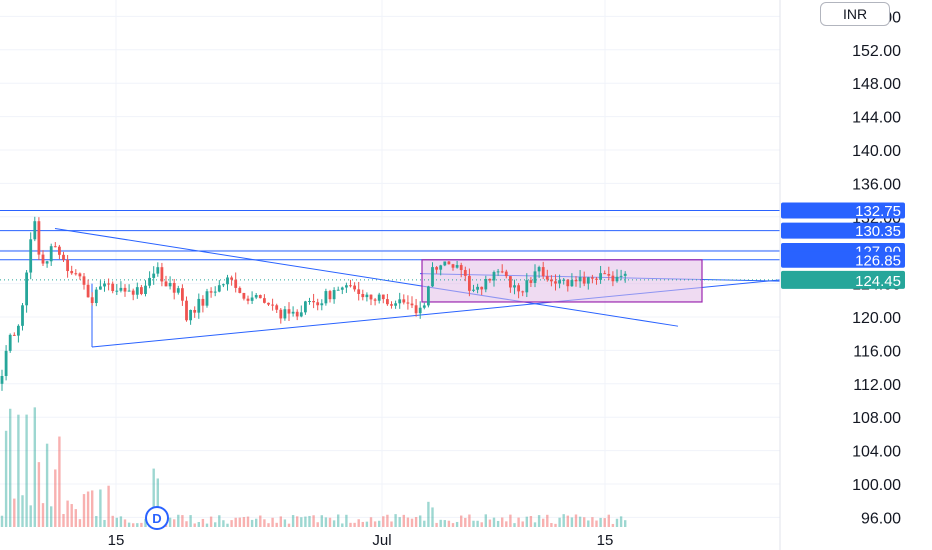 The image size is (932, 550). I want to click on time-axis: 15 Jul 15, so click(361, 540).